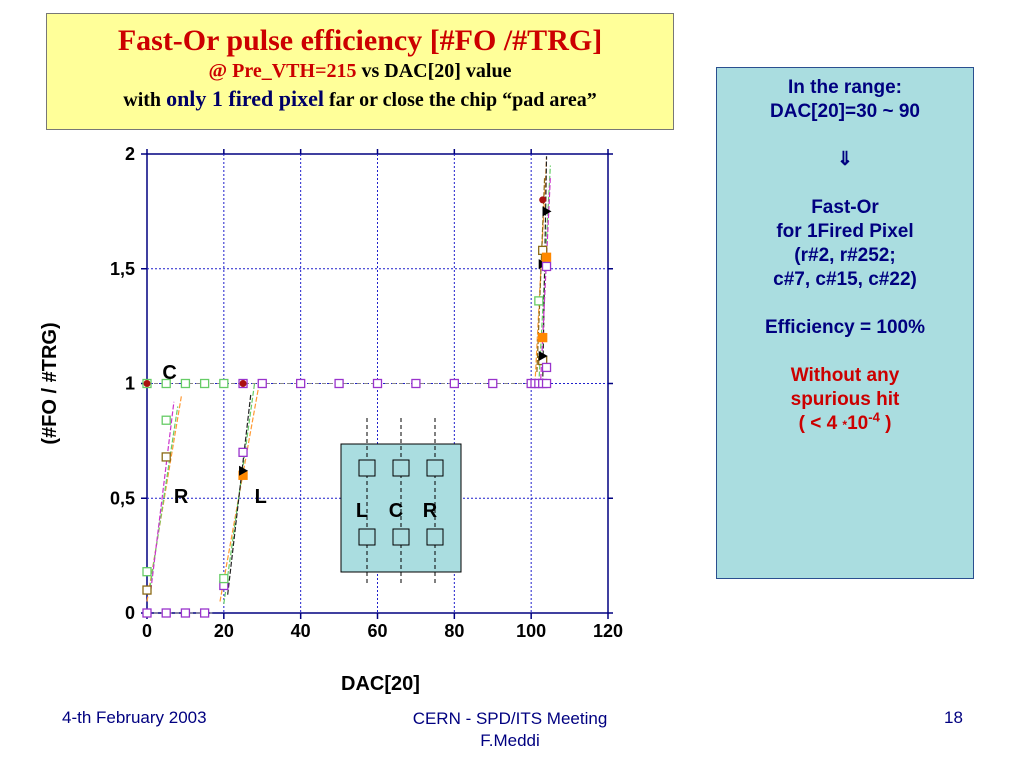  I want to click on footer-date: 4-th February 2003, so click(134, 717).